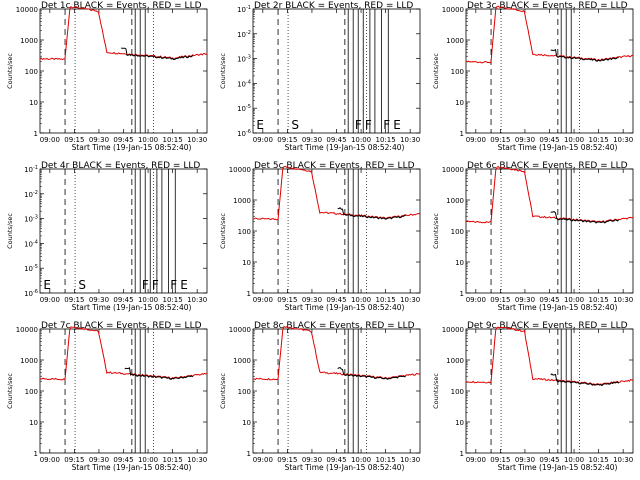  Describe the element at coordinates (120, 166) in the screenshot. I see `chart-title: Det 4r BLACK = Events, RED = LLD` at that location.